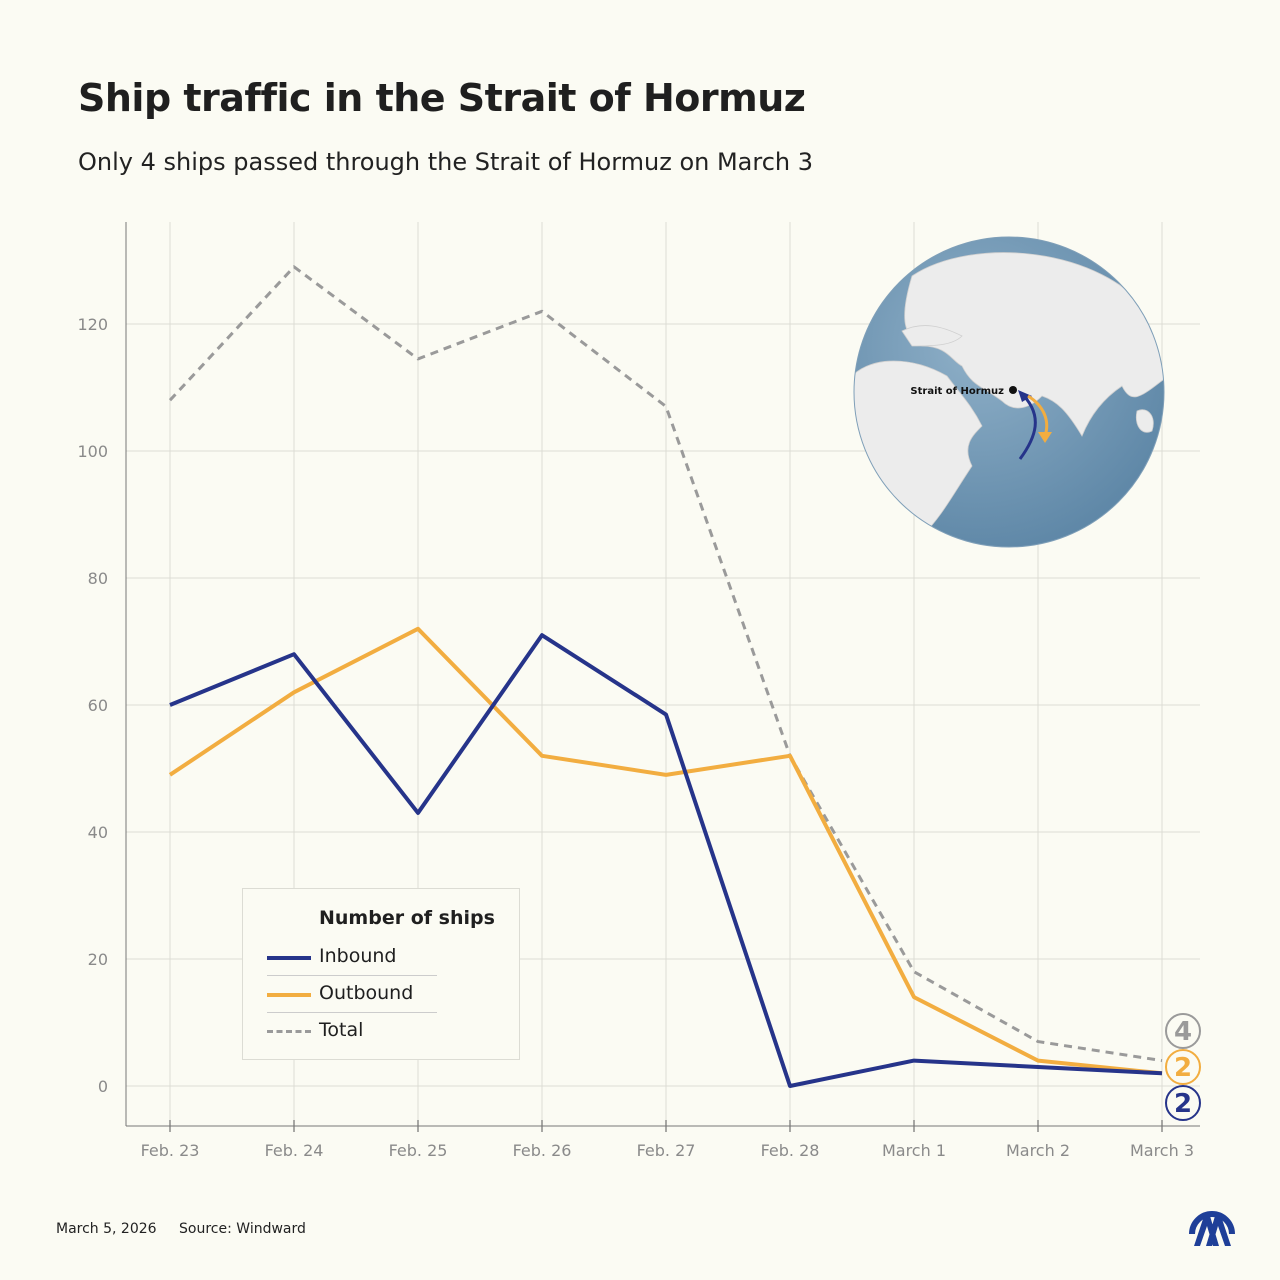 The width and height of the screenshot is (1280, 1280). Describe the element at coordinates (242, 1229) in the screenshot. I see `source-credit: Source: Windward` at that location.